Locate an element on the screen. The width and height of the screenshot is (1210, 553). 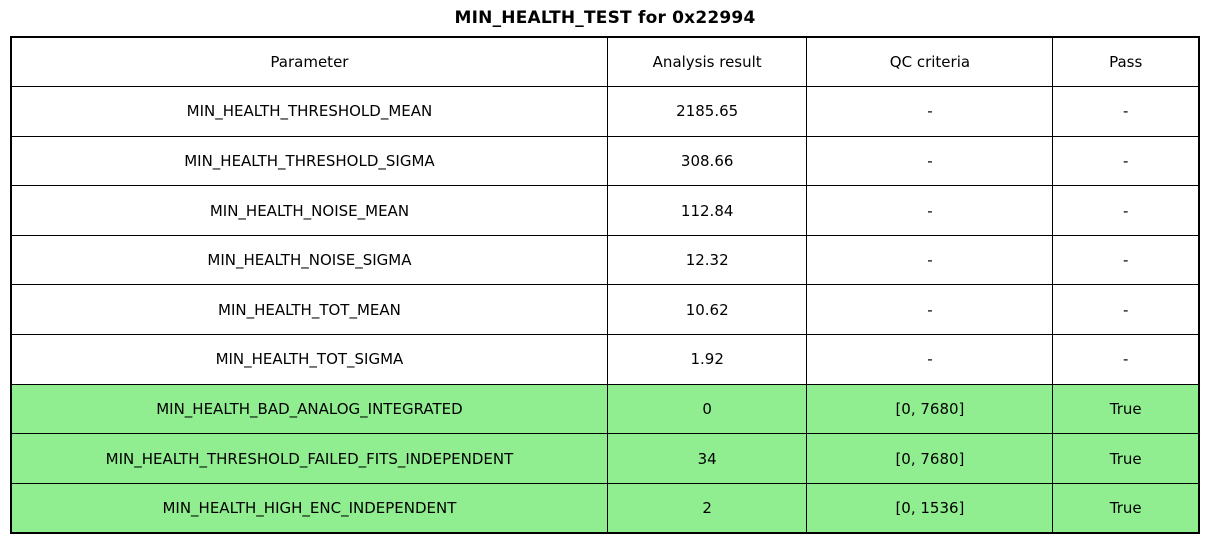
result-cell: 10.62 is located at coordinates (707, 310).